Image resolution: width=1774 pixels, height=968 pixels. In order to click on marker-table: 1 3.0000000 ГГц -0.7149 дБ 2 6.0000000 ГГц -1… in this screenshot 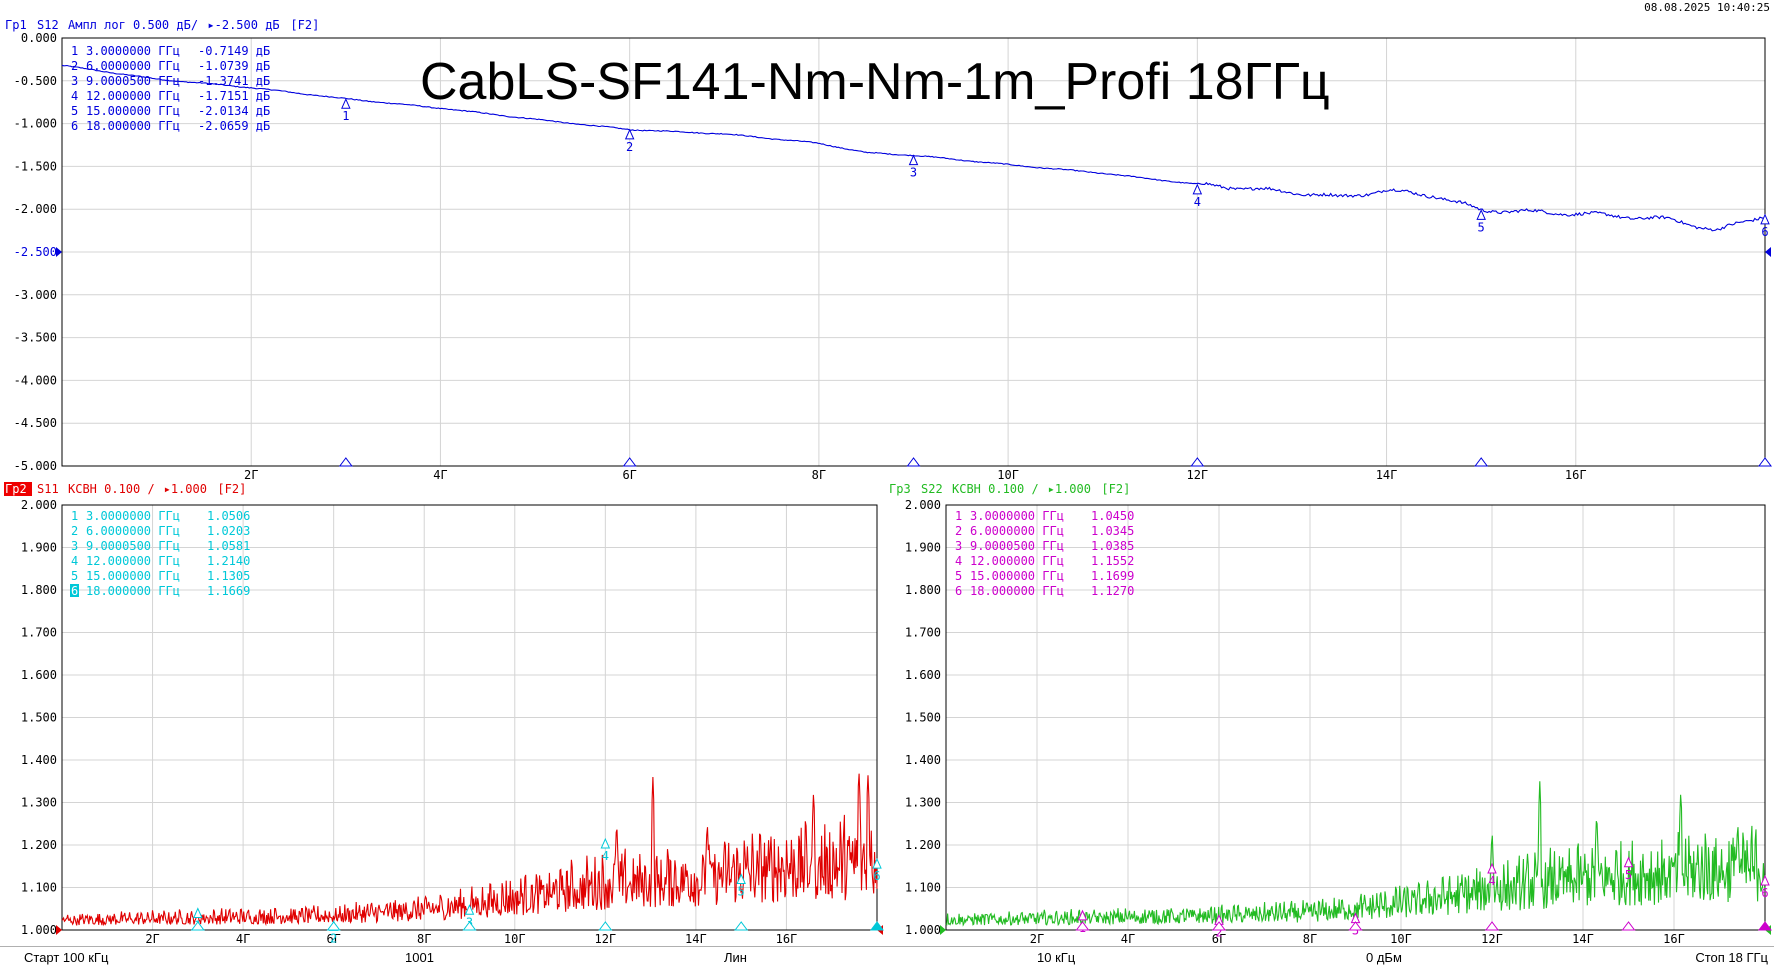, I will do `click(170, 88)`.